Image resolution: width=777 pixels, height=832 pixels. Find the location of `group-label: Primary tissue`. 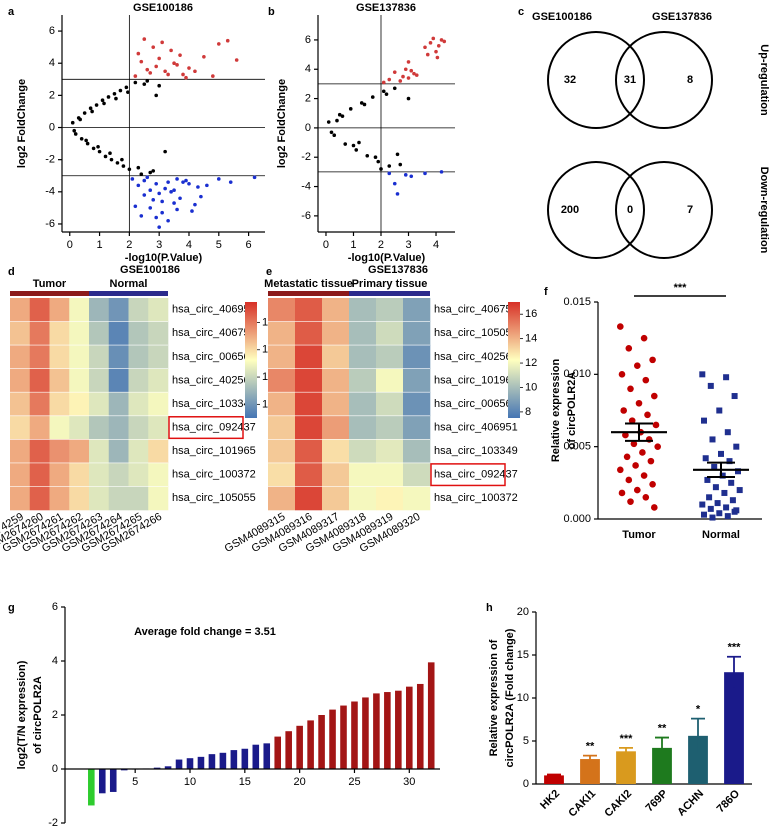

group-label: Primary tissue is located at coordinates (390, 284).